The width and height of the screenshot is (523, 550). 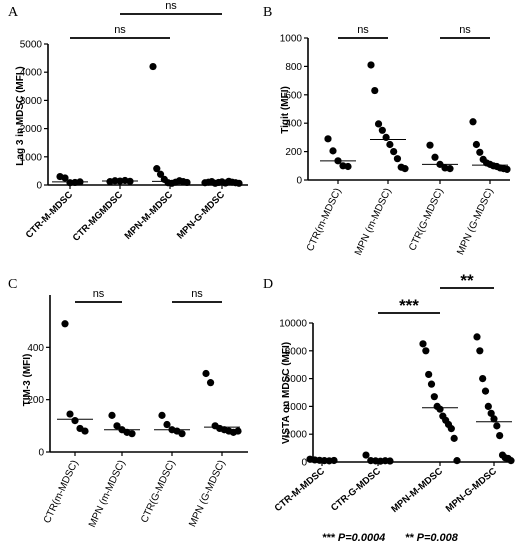 What do you see at coordinates (296, 407) in the screenshot?
I see `panel-d-ytick-label: 4000` at bounding box center [296, 407].